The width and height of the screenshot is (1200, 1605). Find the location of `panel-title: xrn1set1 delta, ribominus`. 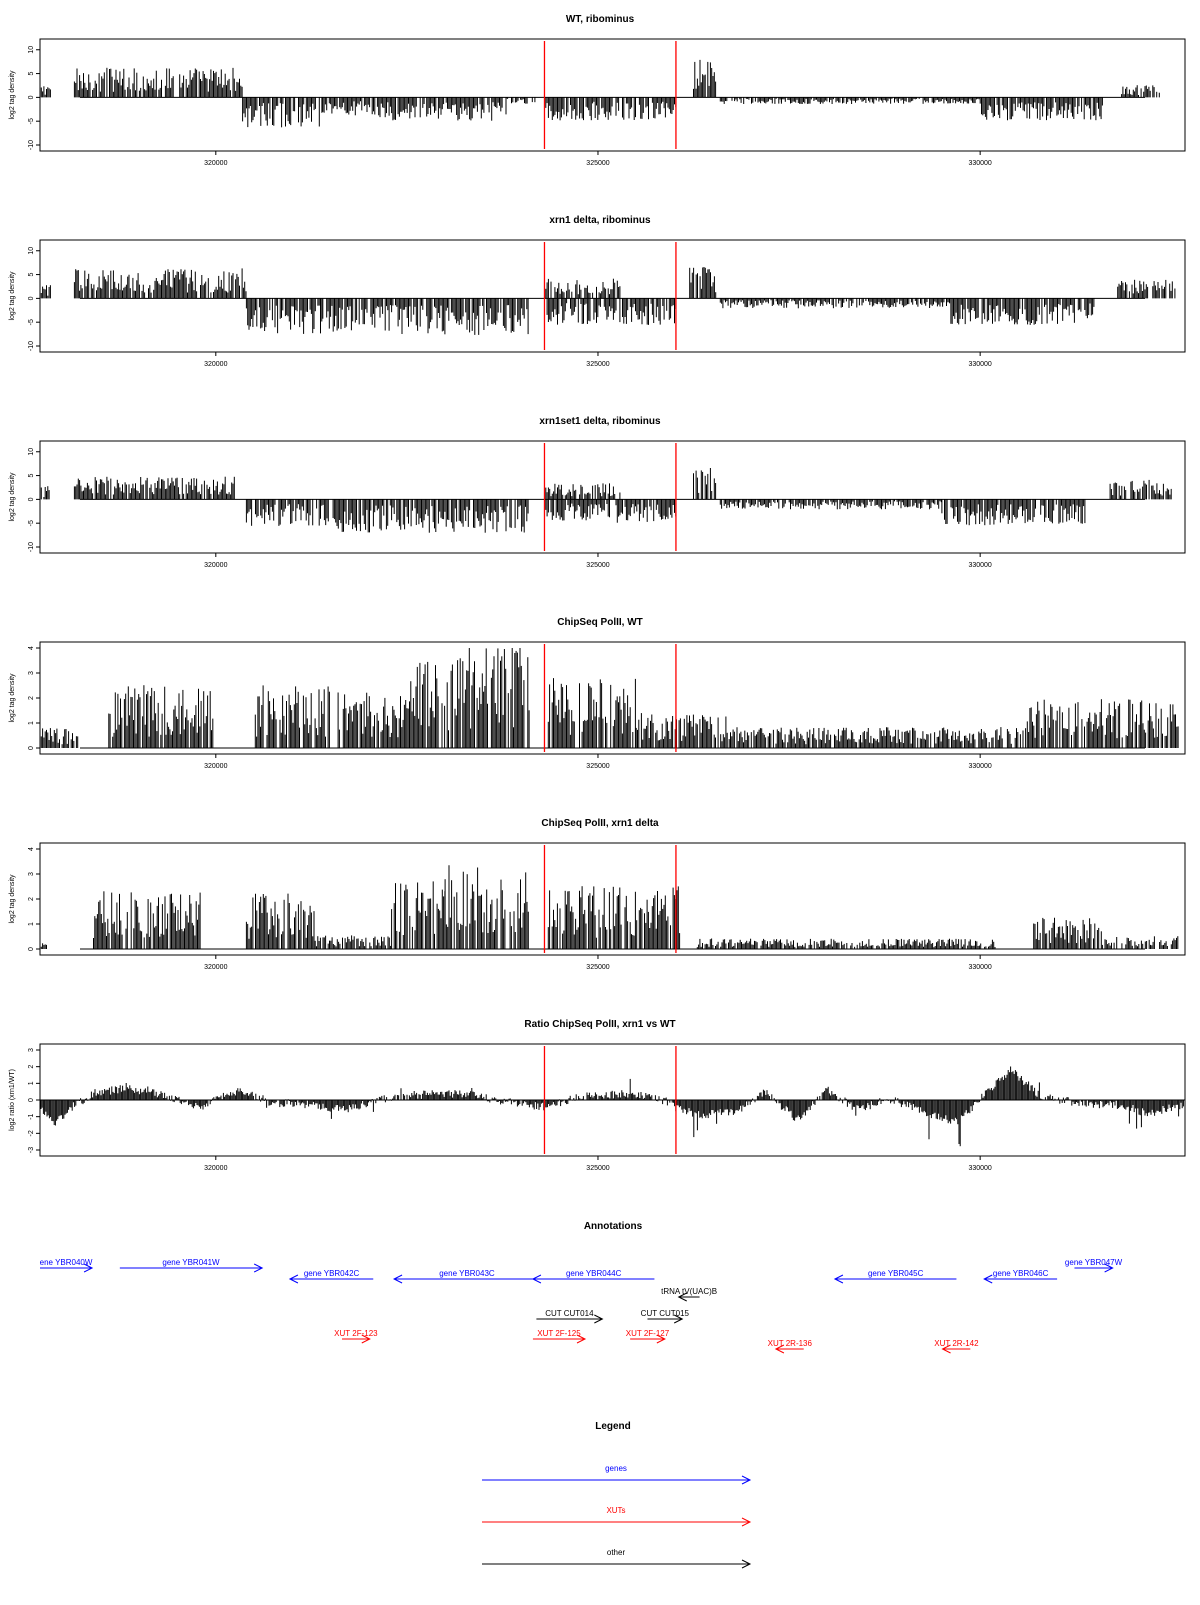

panel-title: xrn1set1 delta, ribominus is located at coordinates (600, 421).